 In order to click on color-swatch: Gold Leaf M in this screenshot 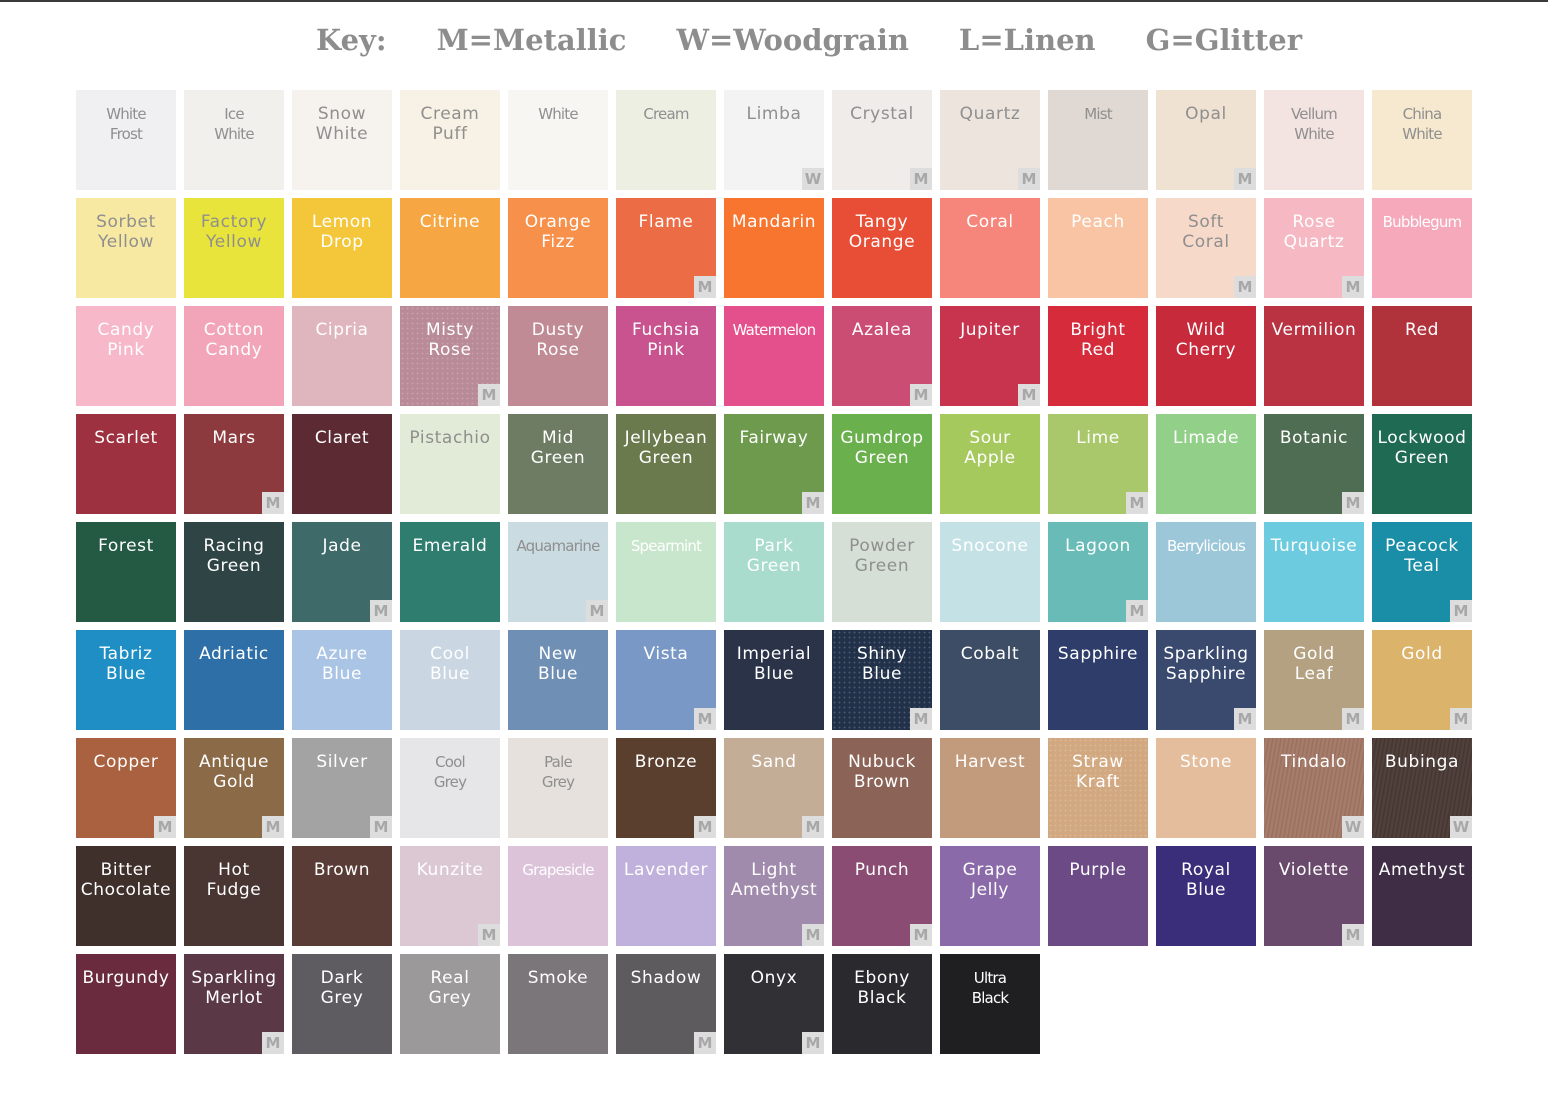, I will do `click(1314, 680)`.